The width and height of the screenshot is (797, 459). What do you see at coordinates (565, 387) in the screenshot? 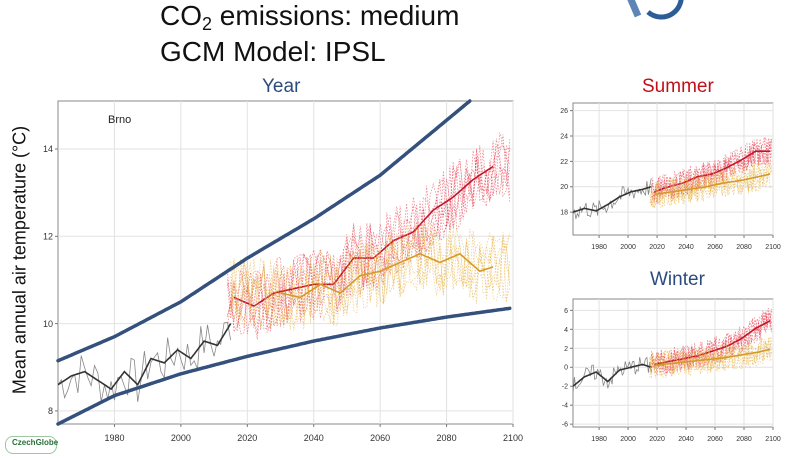
I see `y-tick-label: -2` at bounding box center [565, 387].